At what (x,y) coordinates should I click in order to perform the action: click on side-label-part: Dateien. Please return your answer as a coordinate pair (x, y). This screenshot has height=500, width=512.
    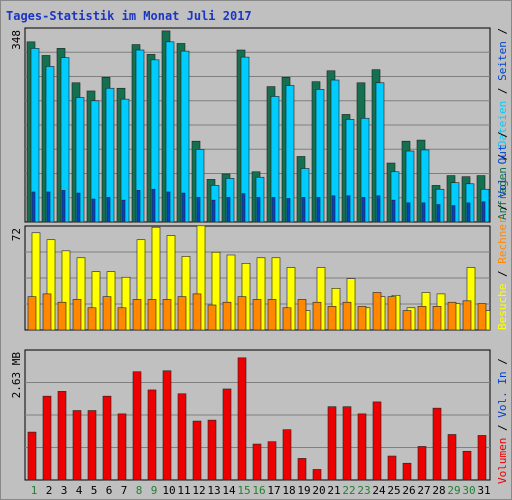
    Looking at the image, I should click on (502, 124).